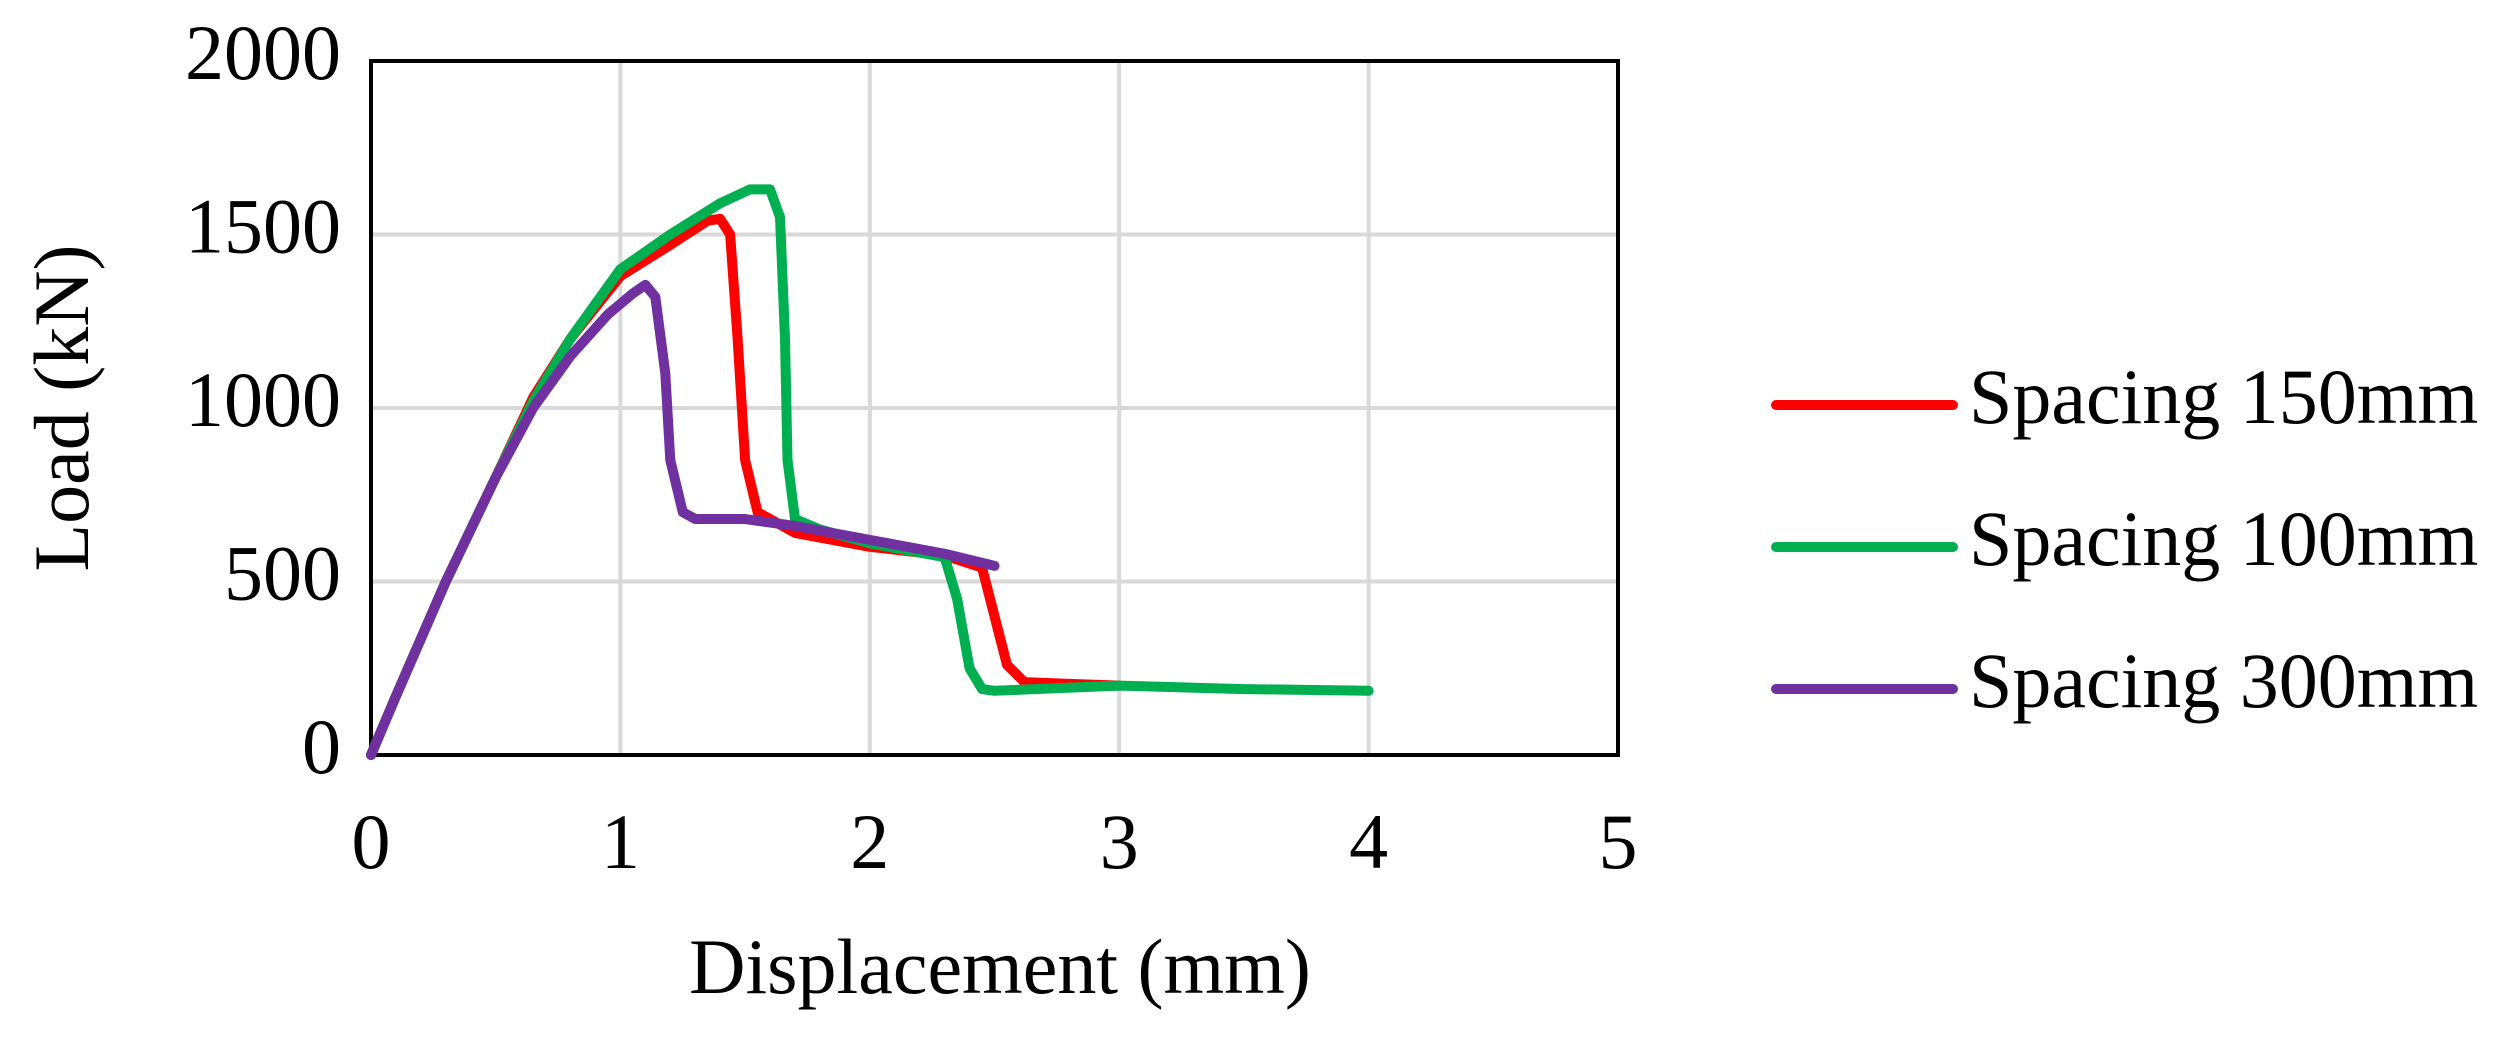 This screenshot has height=1051, width=2520. What do you see at coordinates (321, 746) in the screenshot?
I see `y-tick-label: 0` at bounding box center [321, 746].